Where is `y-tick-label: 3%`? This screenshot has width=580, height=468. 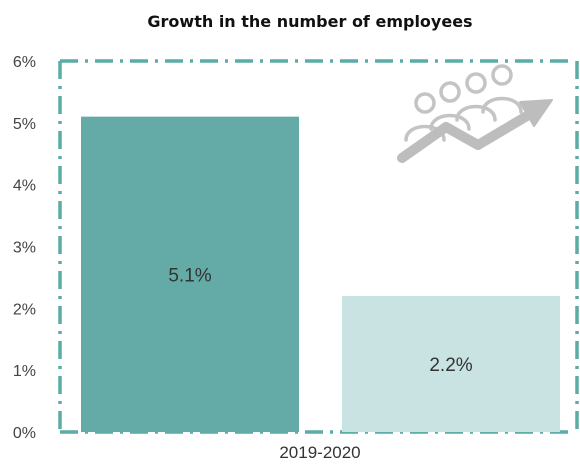
y-tick-label: 3% is located at coordinates (24, 248).